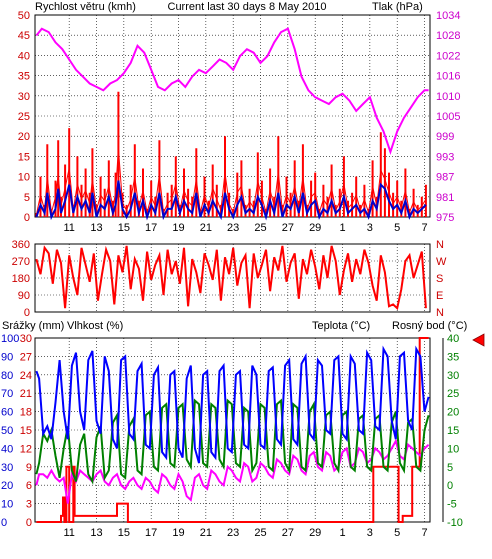 Image resolution: width=492 pixels, height=559 pixels. What do you see at coordinates (27, 313) in the screenshot?
I see `direction-y-tick: 0` at bounding box center [27, 313].